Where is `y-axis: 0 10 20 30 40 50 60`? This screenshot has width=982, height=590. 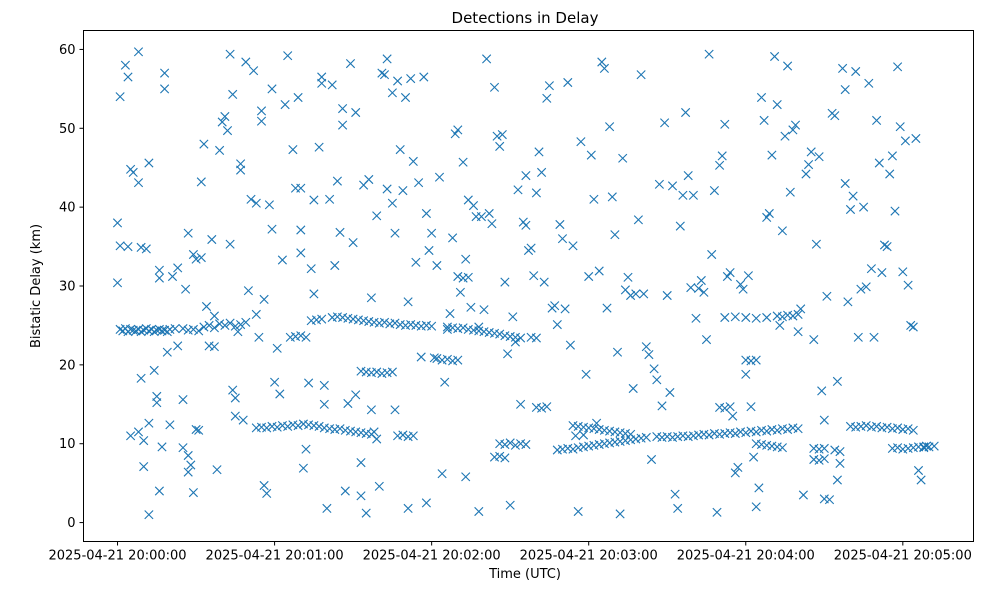 y-axis: 0 10 20 30 40 50 60 is located at coordinates (71, 287).